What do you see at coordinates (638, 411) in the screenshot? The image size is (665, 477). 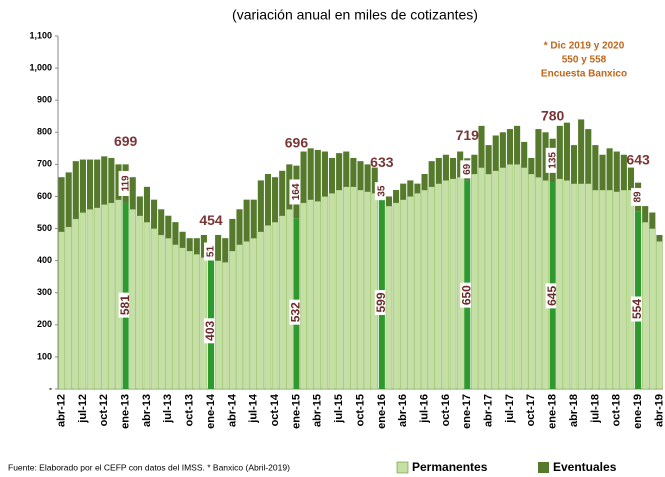 I see `x-tick-label: ene-19` at bounding box center [638, 411].